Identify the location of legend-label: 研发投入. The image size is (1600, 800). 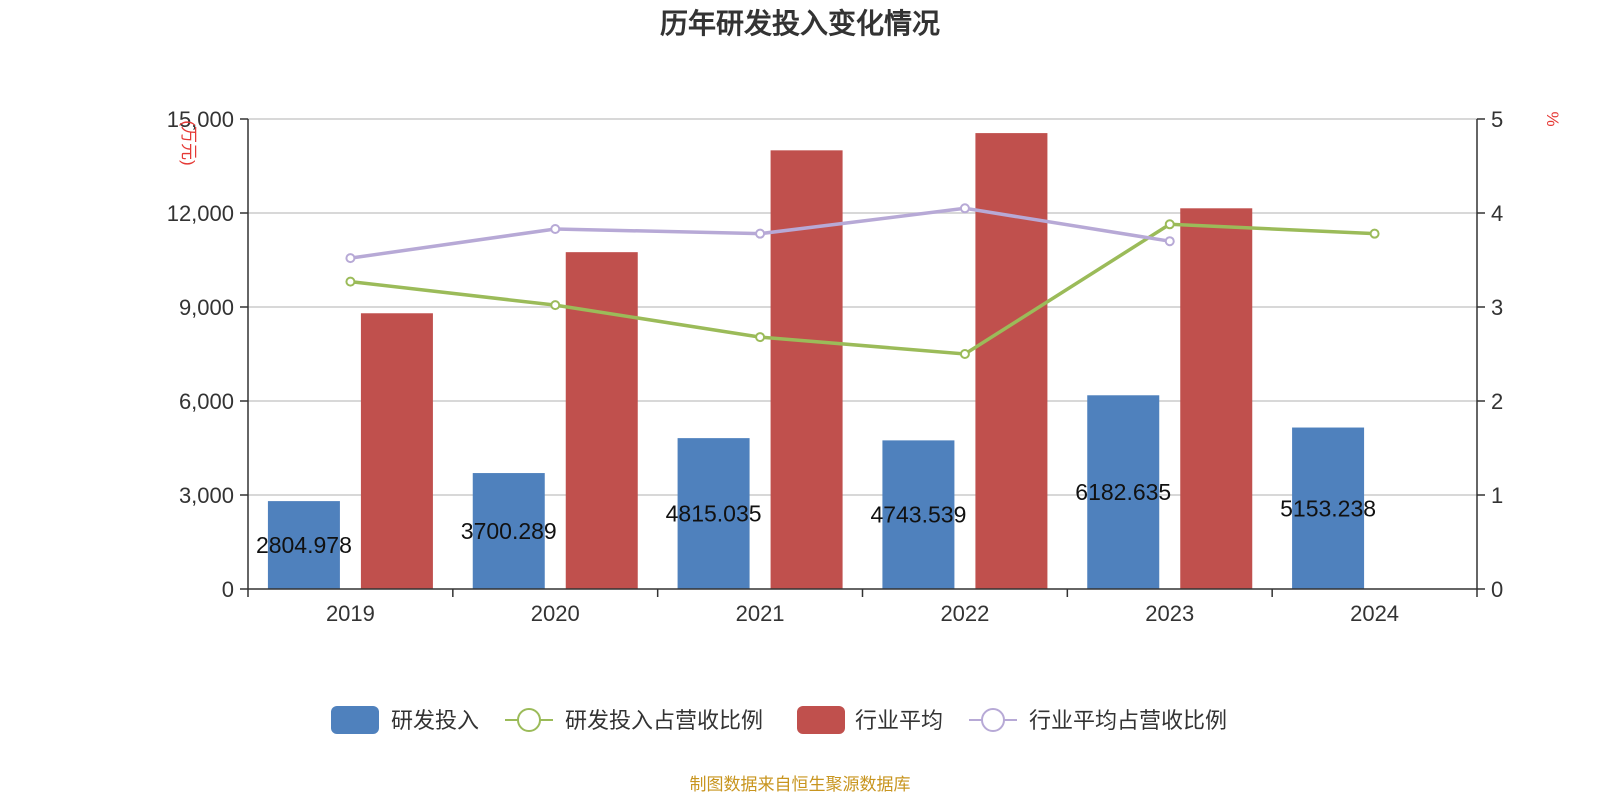
(435, 720).